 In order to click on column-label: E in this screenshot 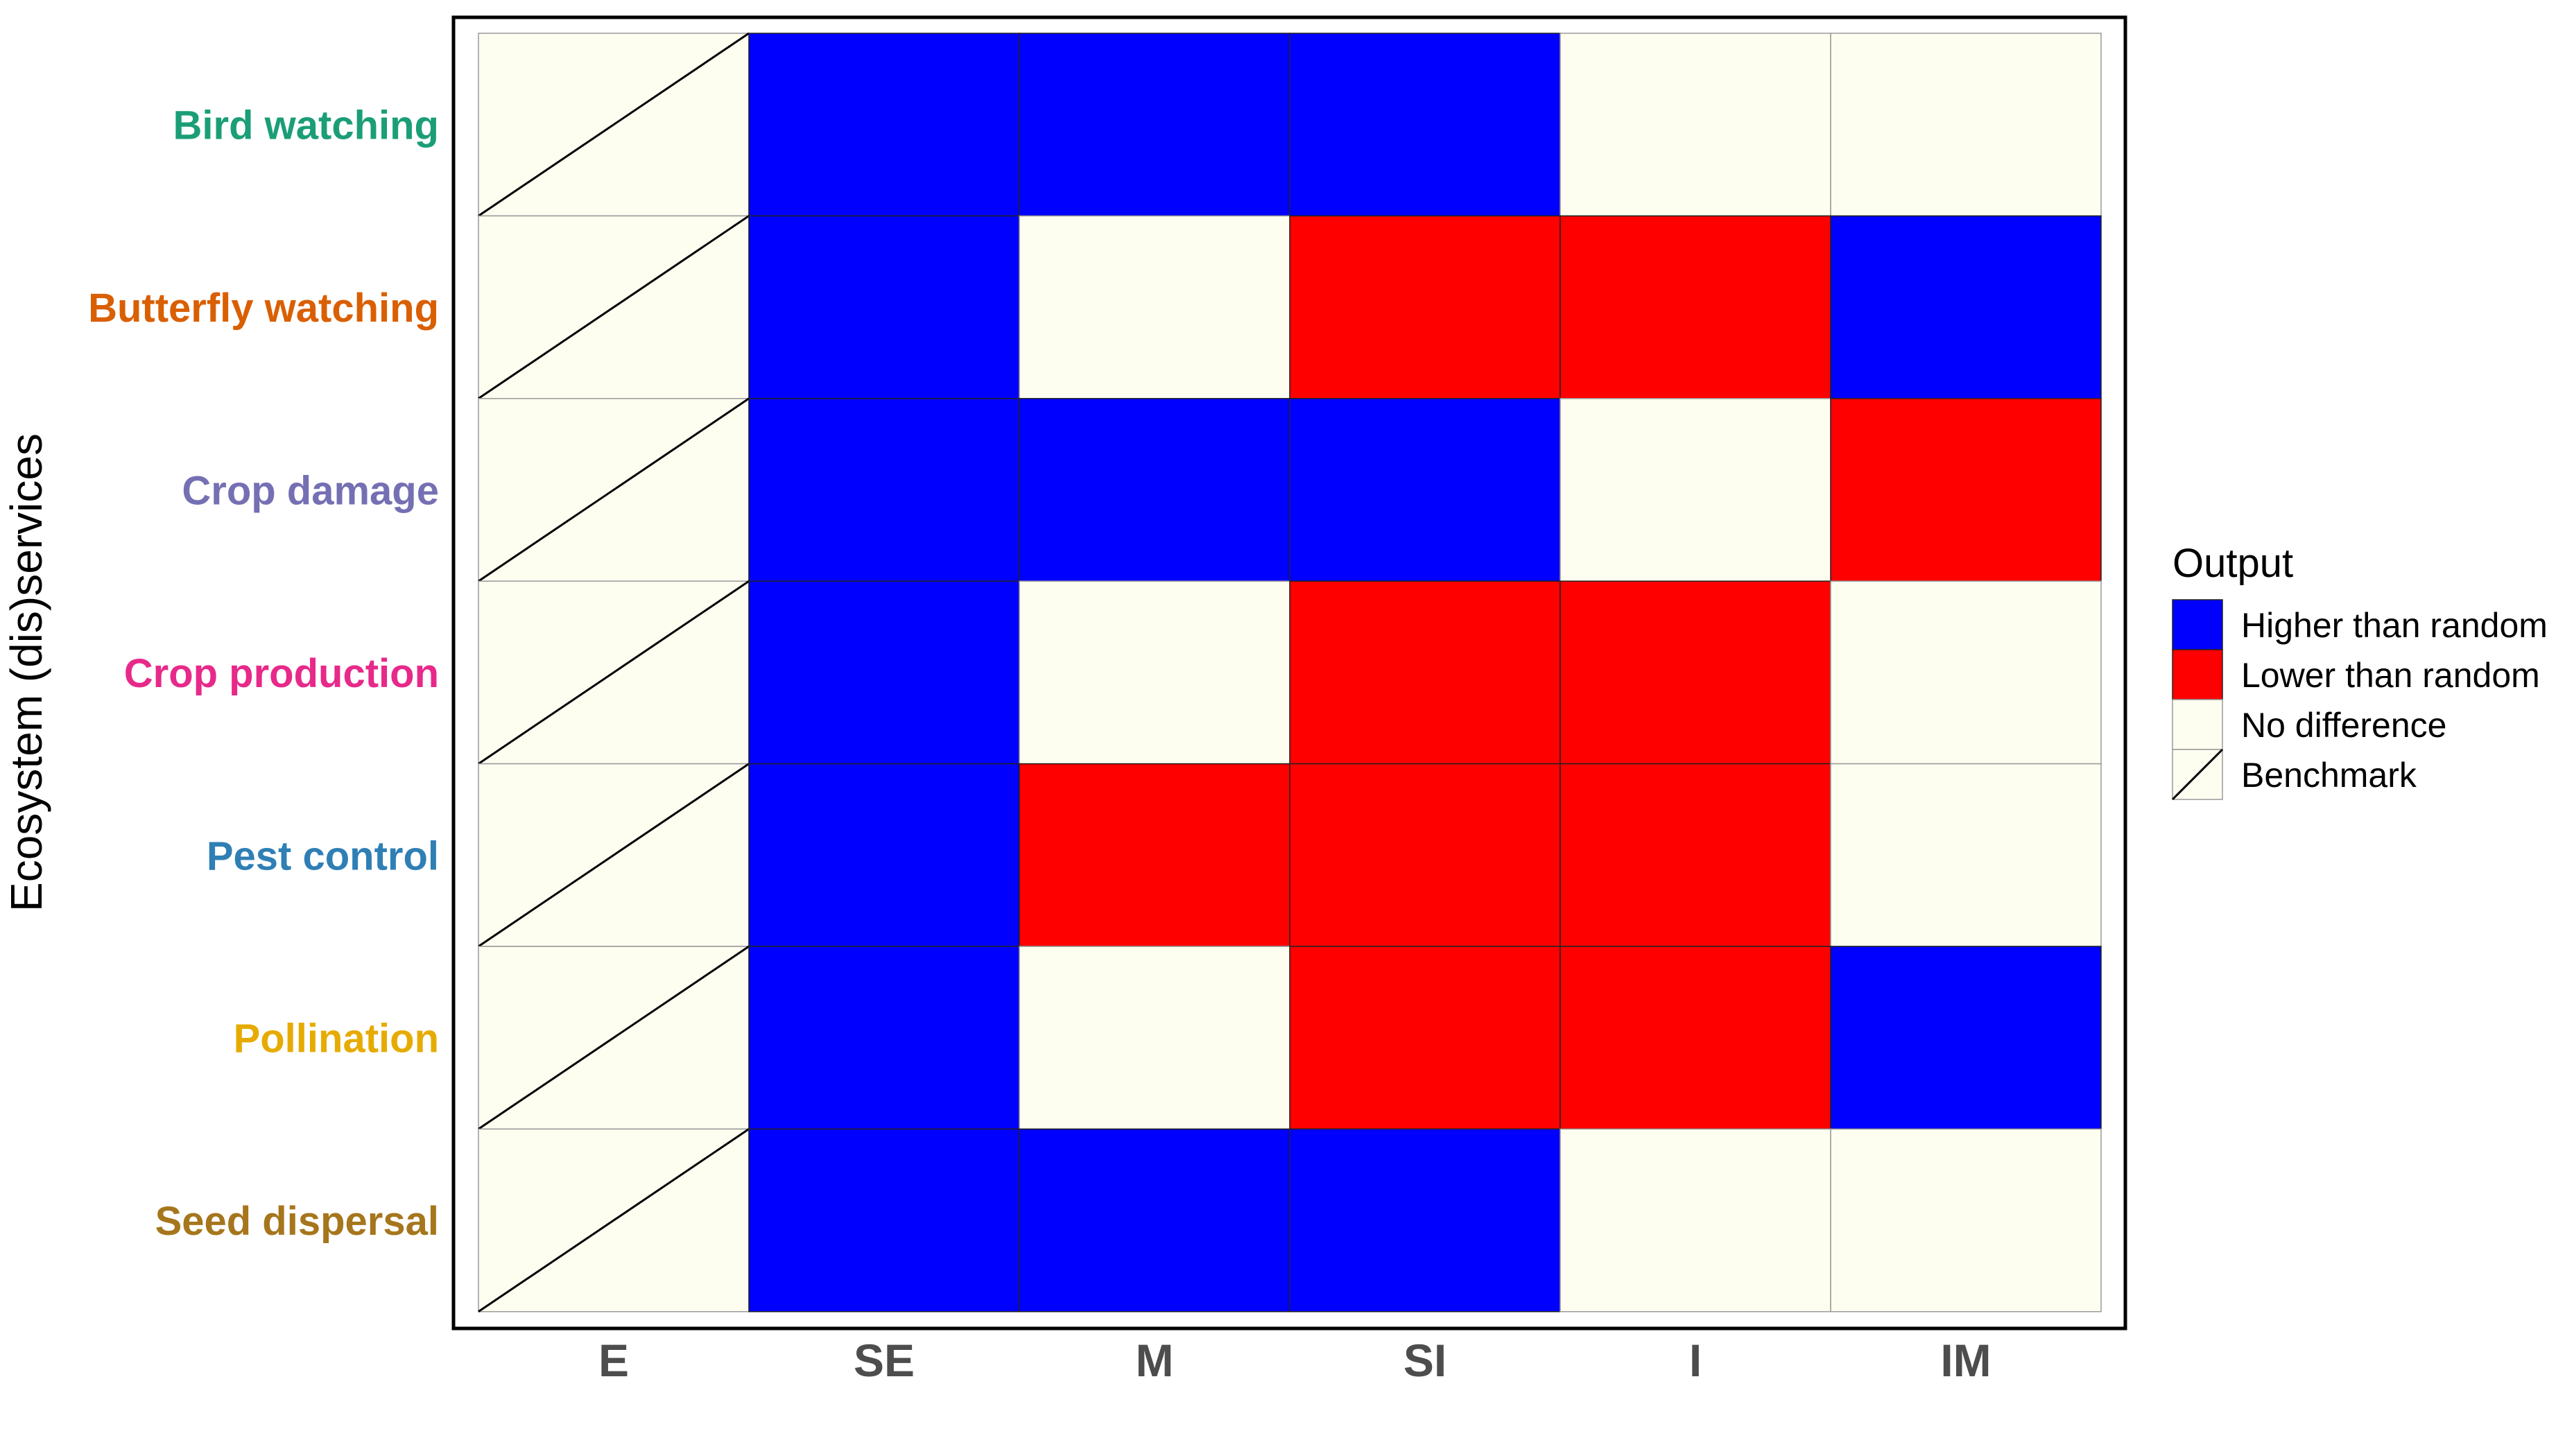, I will do `click(613, 1360)`.